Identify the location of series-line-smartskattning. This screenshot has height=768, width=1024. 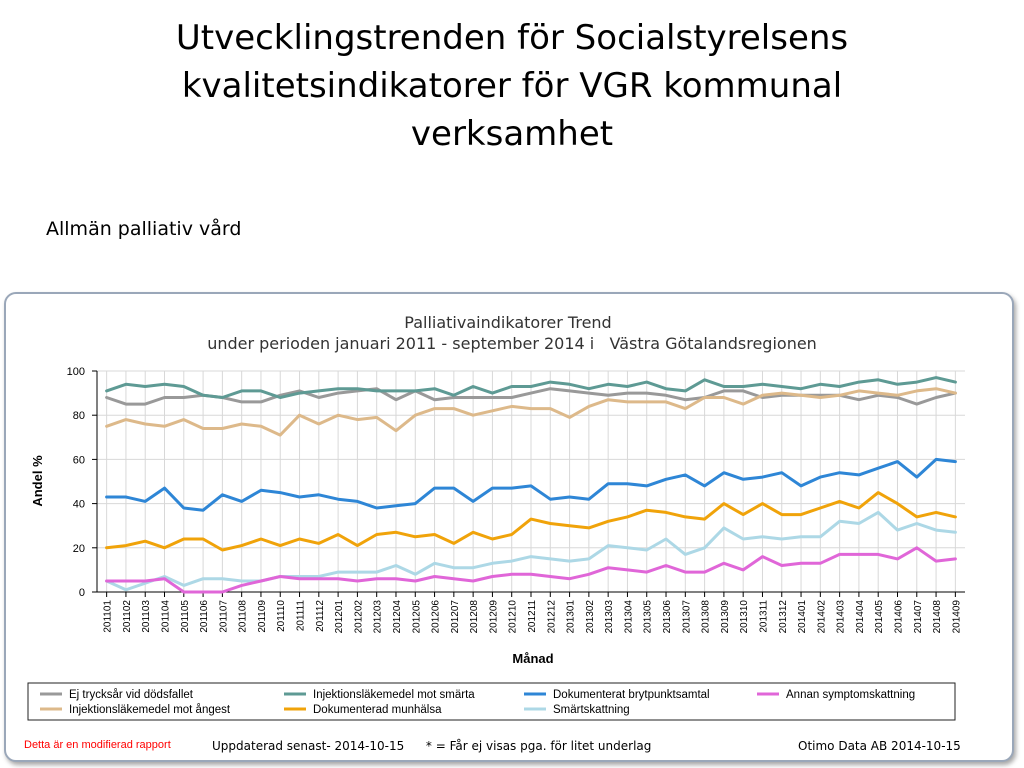
(531, 551).